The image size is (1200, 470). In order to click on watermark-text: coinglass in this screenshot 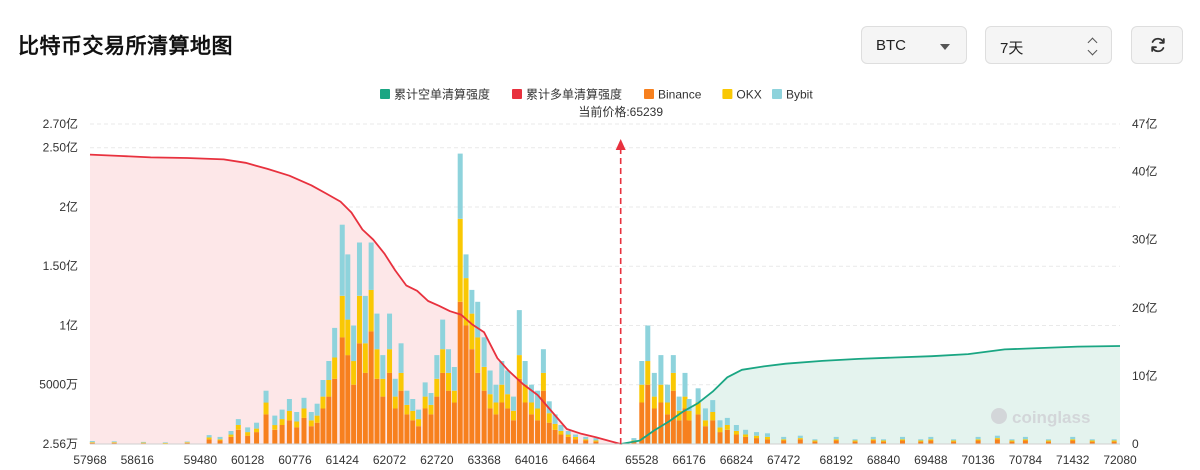, I will do `click(1051, 417)`.